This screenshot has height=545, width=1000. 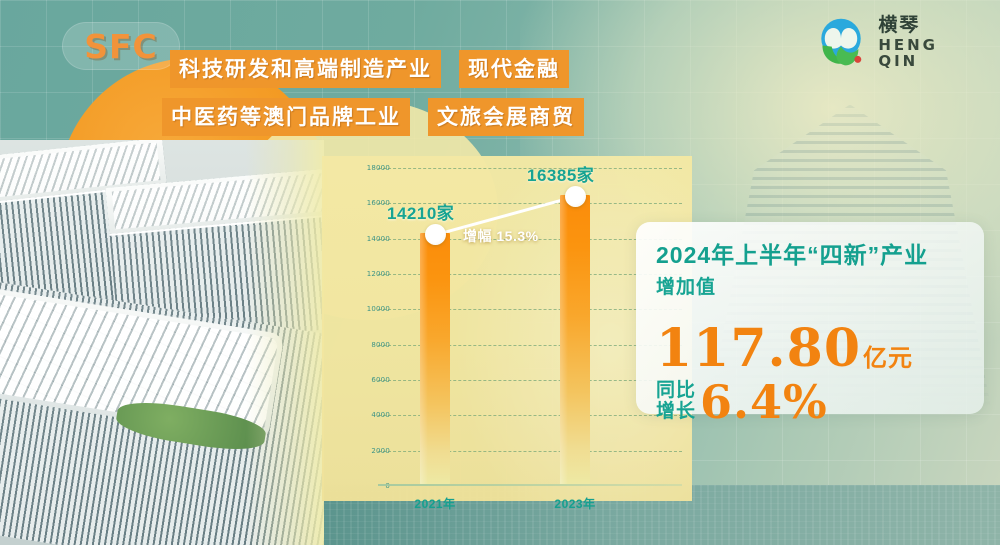 I want to click on added-value-label: 增加值, so click(x=686, y=287).